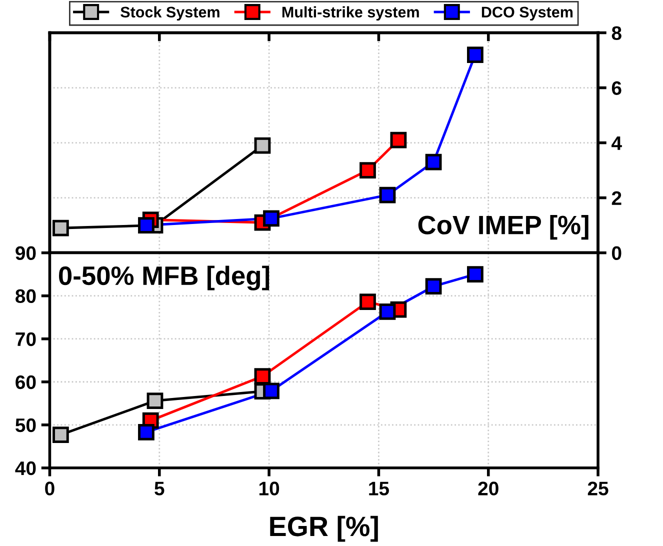 This screenshot has width=663, height=546. I want to click on x-axis-title: EGR [%], so click(324, 529).